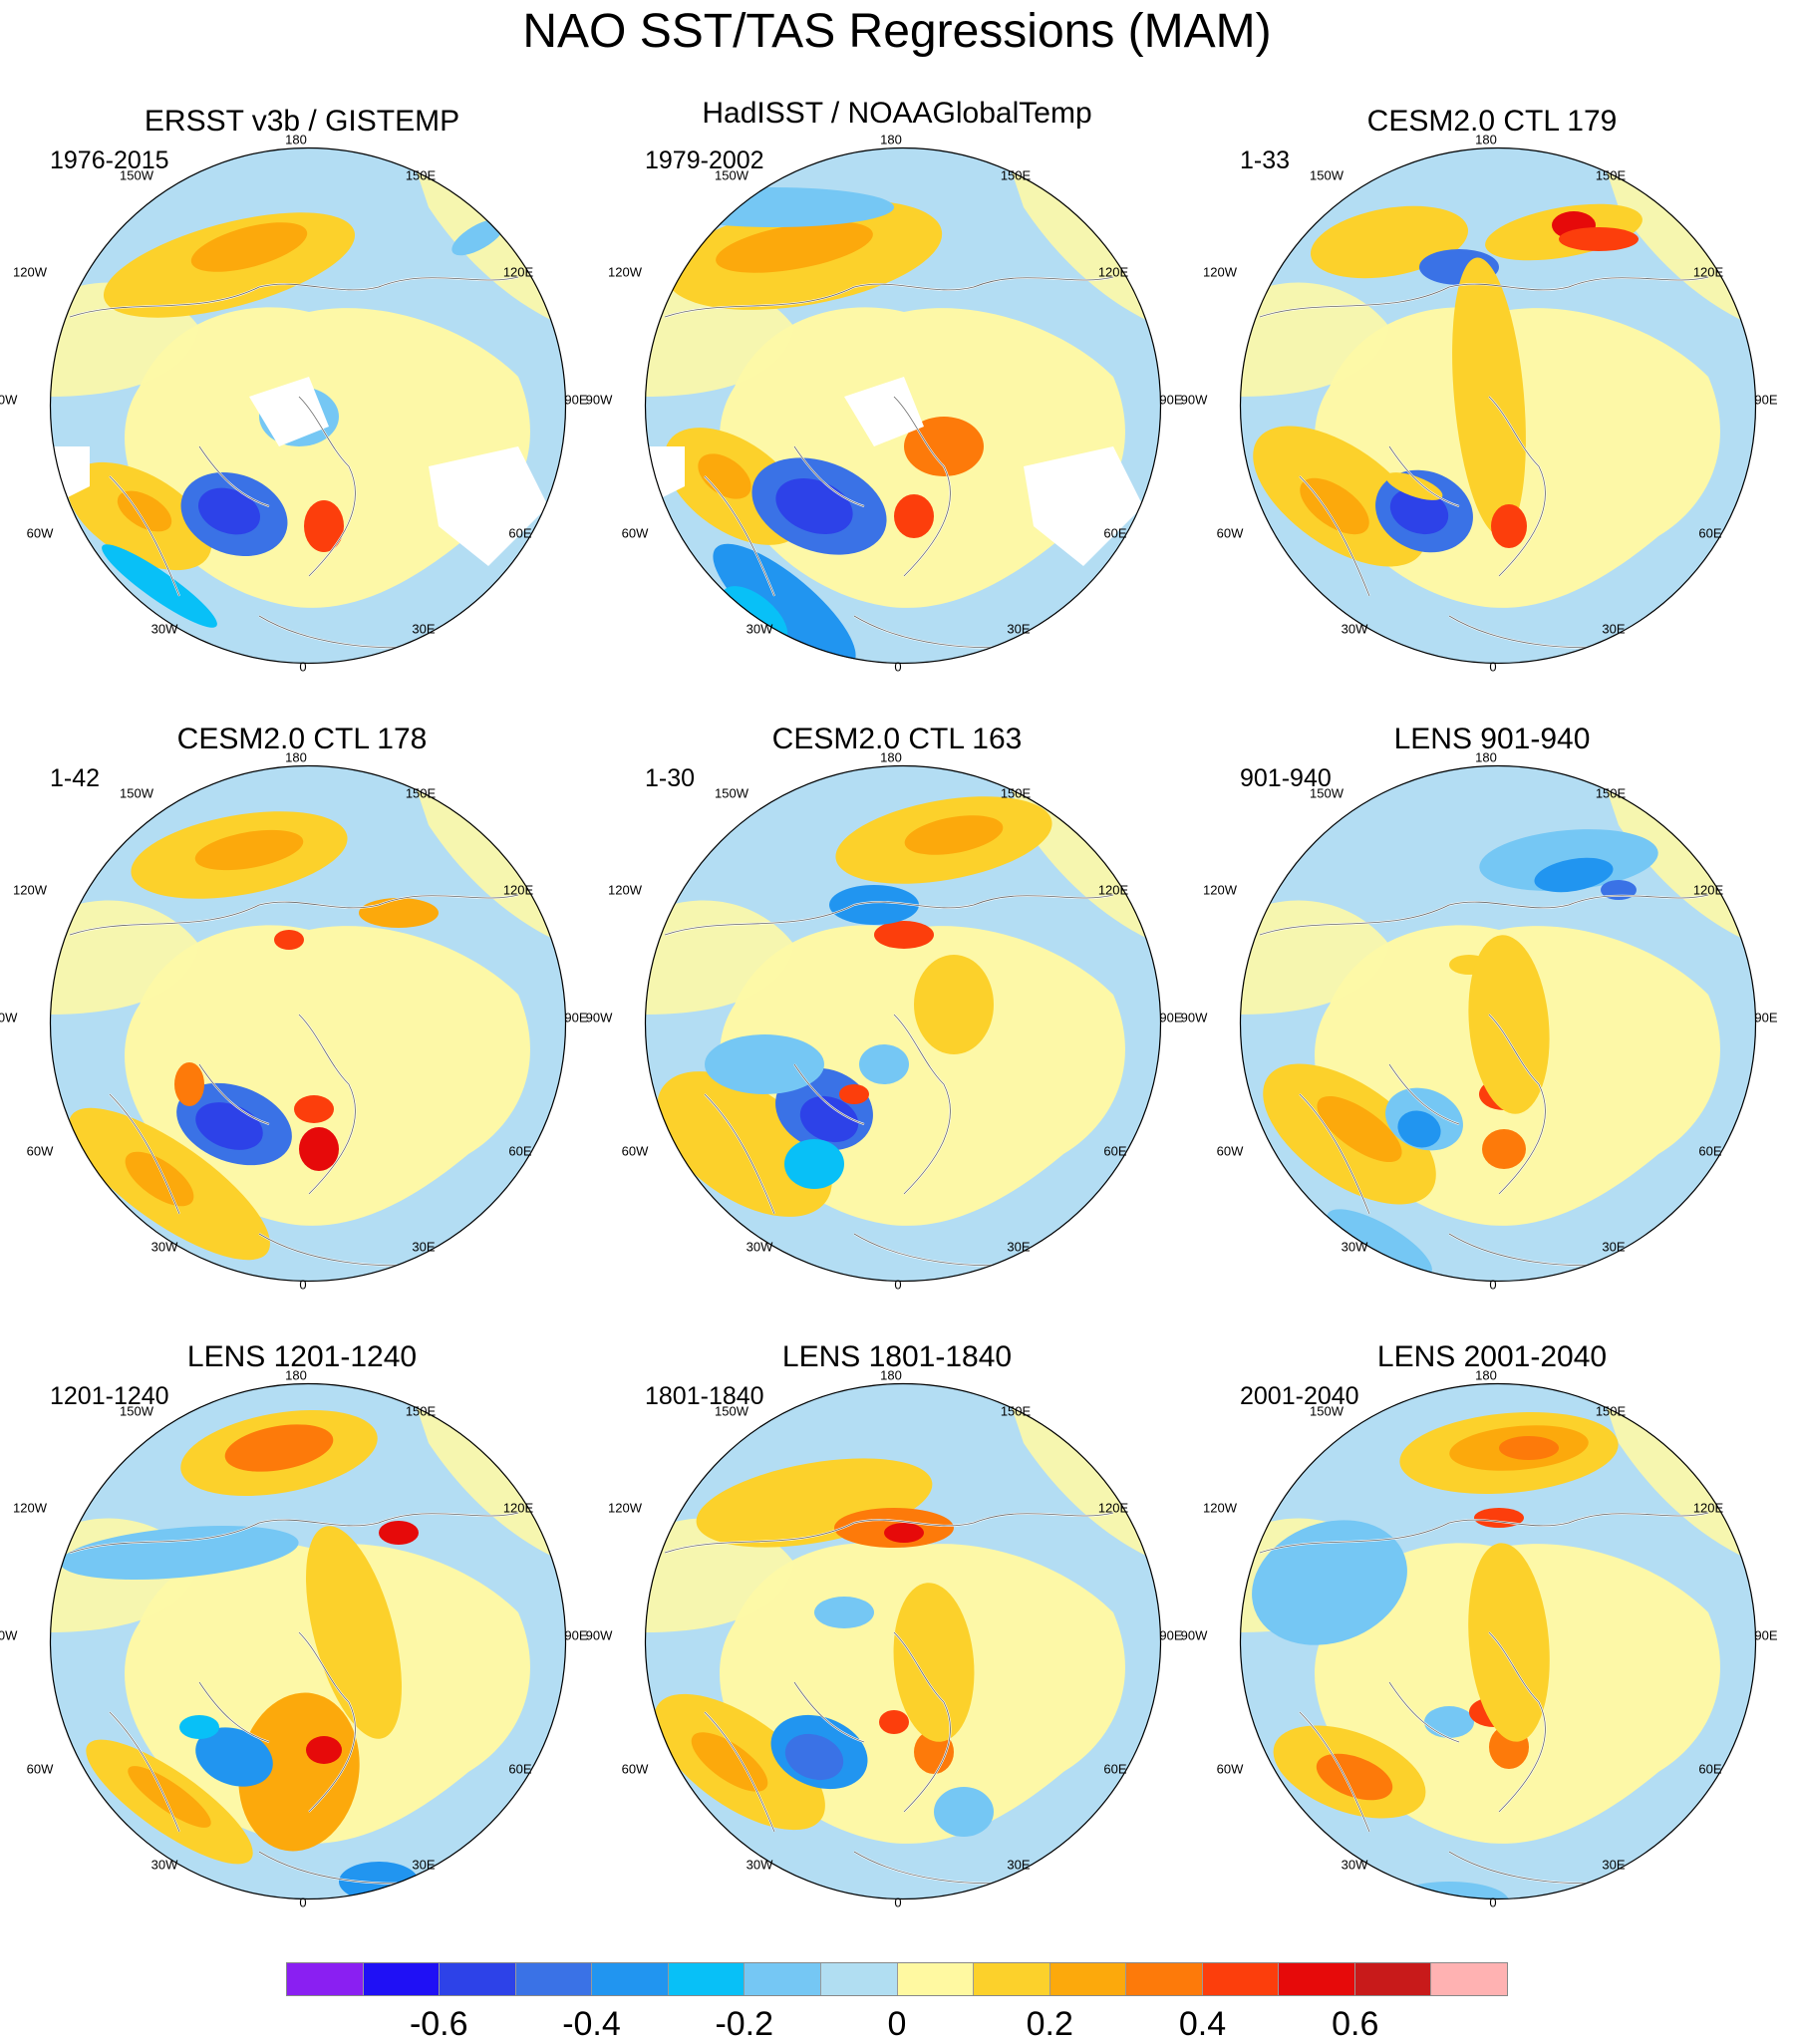 The image size is (1794, 2044). What do you see at coordinates (302, 739) in the screenshot?
I see `panel-title: CESM2.0 CTL 178` at bounding box center [302, 739].